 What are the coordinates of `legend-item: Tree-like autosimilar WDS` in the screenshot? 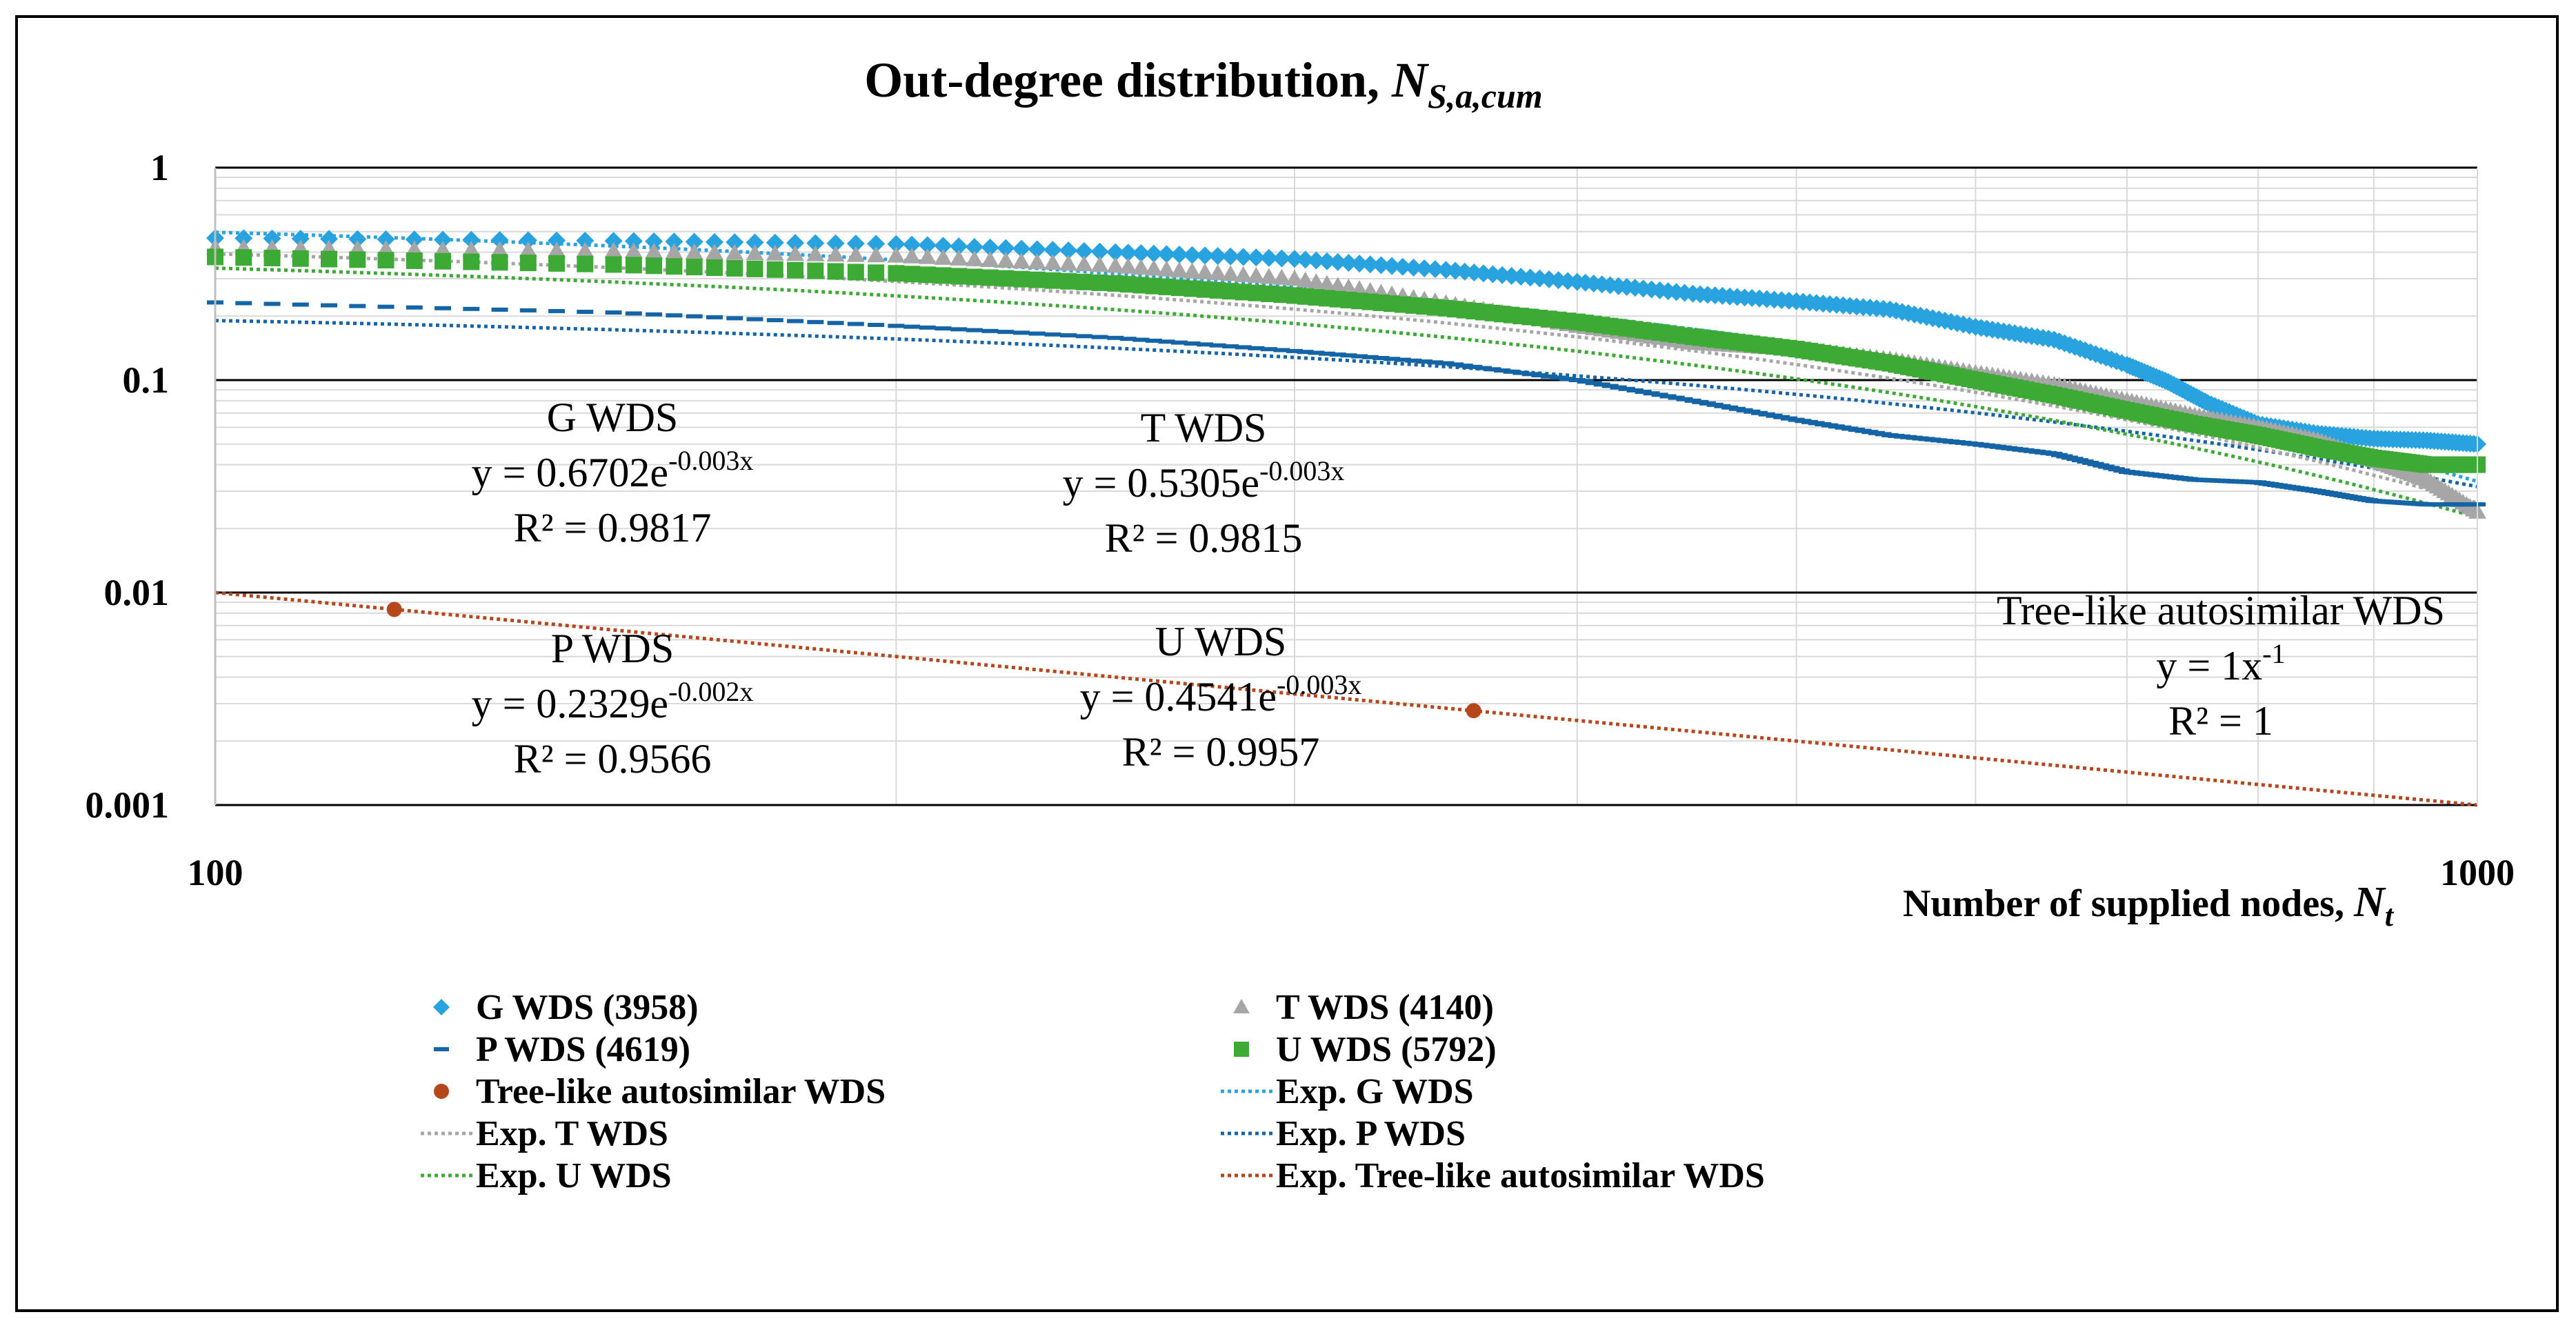 It's located at (660, 1091).